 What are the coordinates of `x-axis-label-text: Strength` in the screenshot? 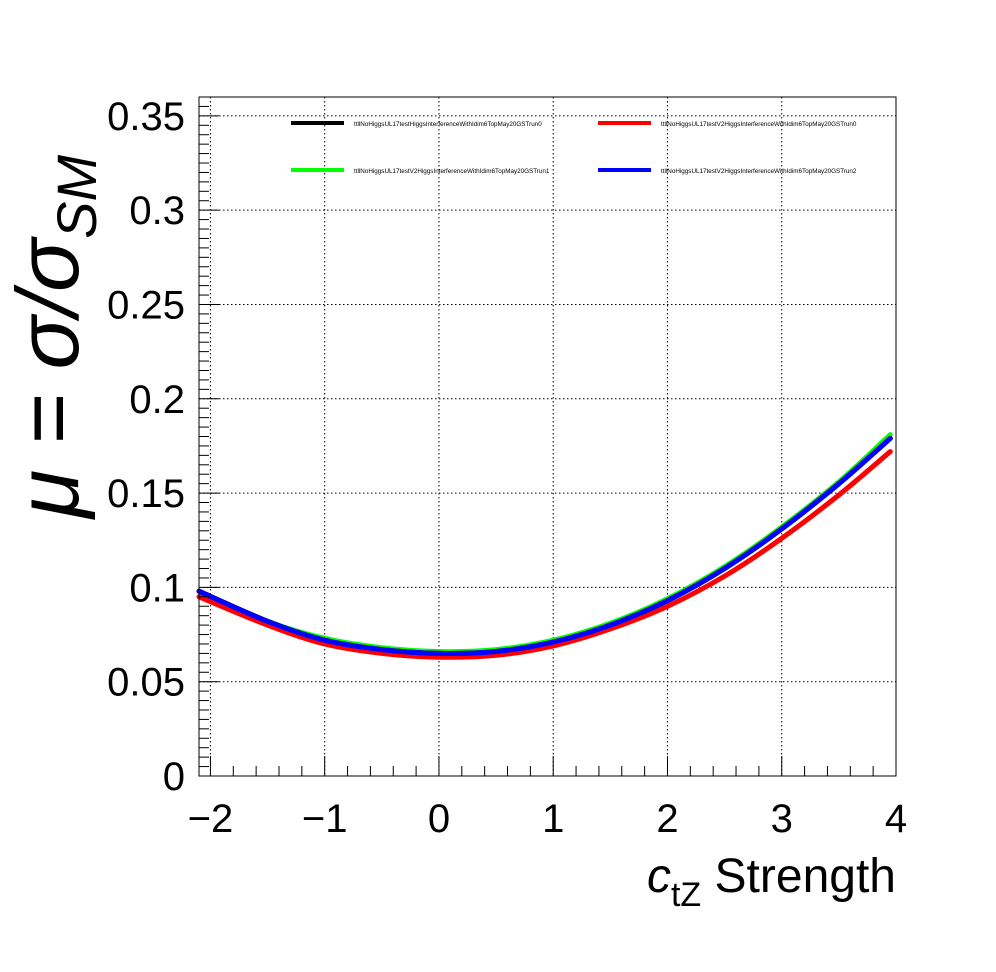 It's located at (798, 876).